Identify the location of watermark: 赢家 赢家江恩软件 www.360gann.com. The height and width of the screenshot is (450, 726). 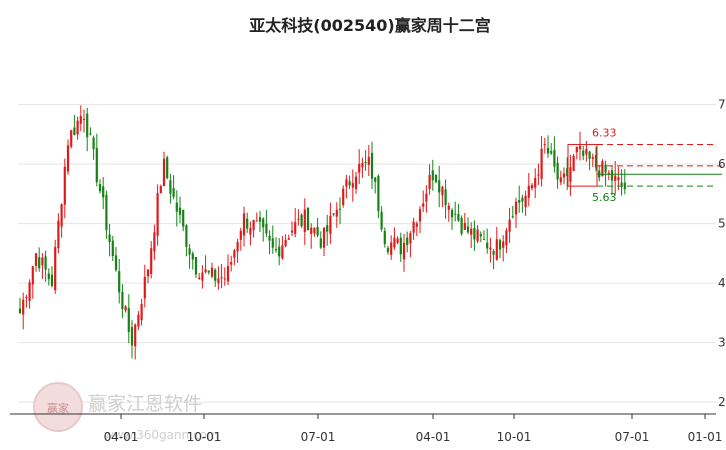
(126, 412).